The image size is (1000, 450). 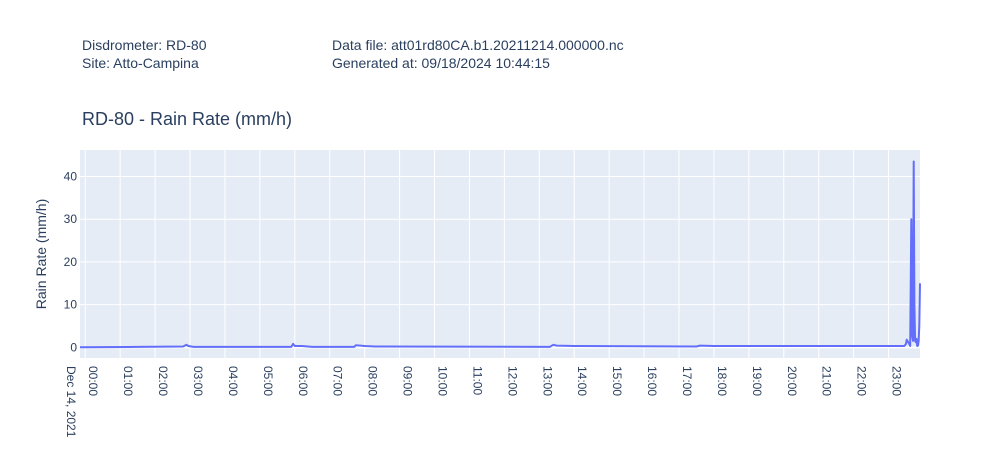 What do you see at coordinates (617, 381) in the screenshot?
I see `x-tick-label: 15:00` at bounding box center [617, 381].